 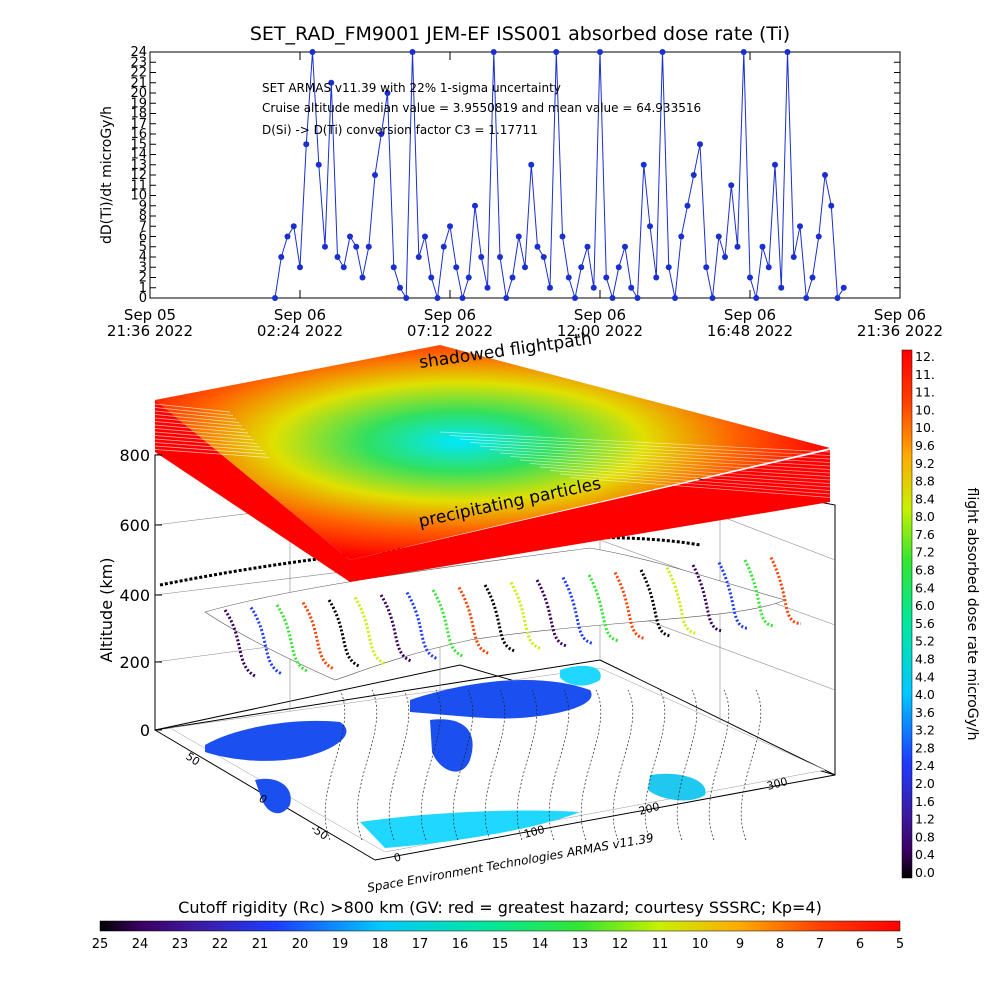 I want to click on flight-path-ribbon, so click(x=480, y=608).